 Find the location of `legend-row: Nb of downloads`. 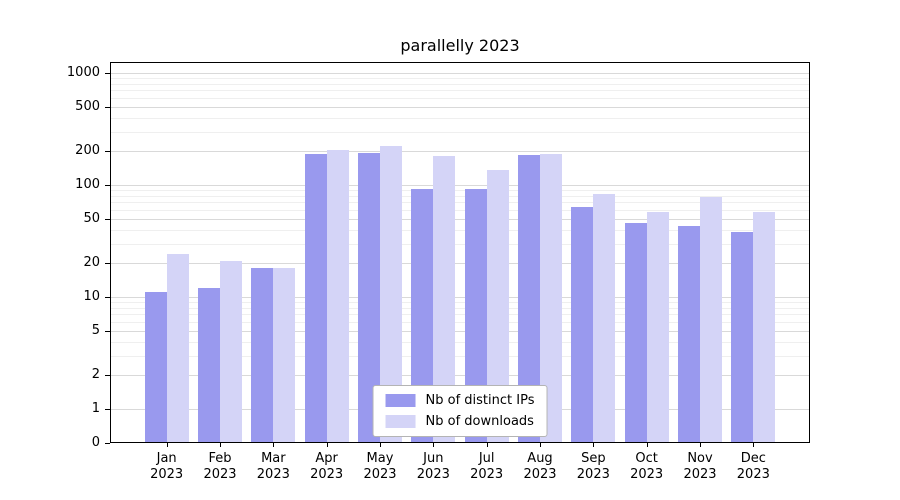

legend-row: Nb of downloads is located at coordinates (460, 421).